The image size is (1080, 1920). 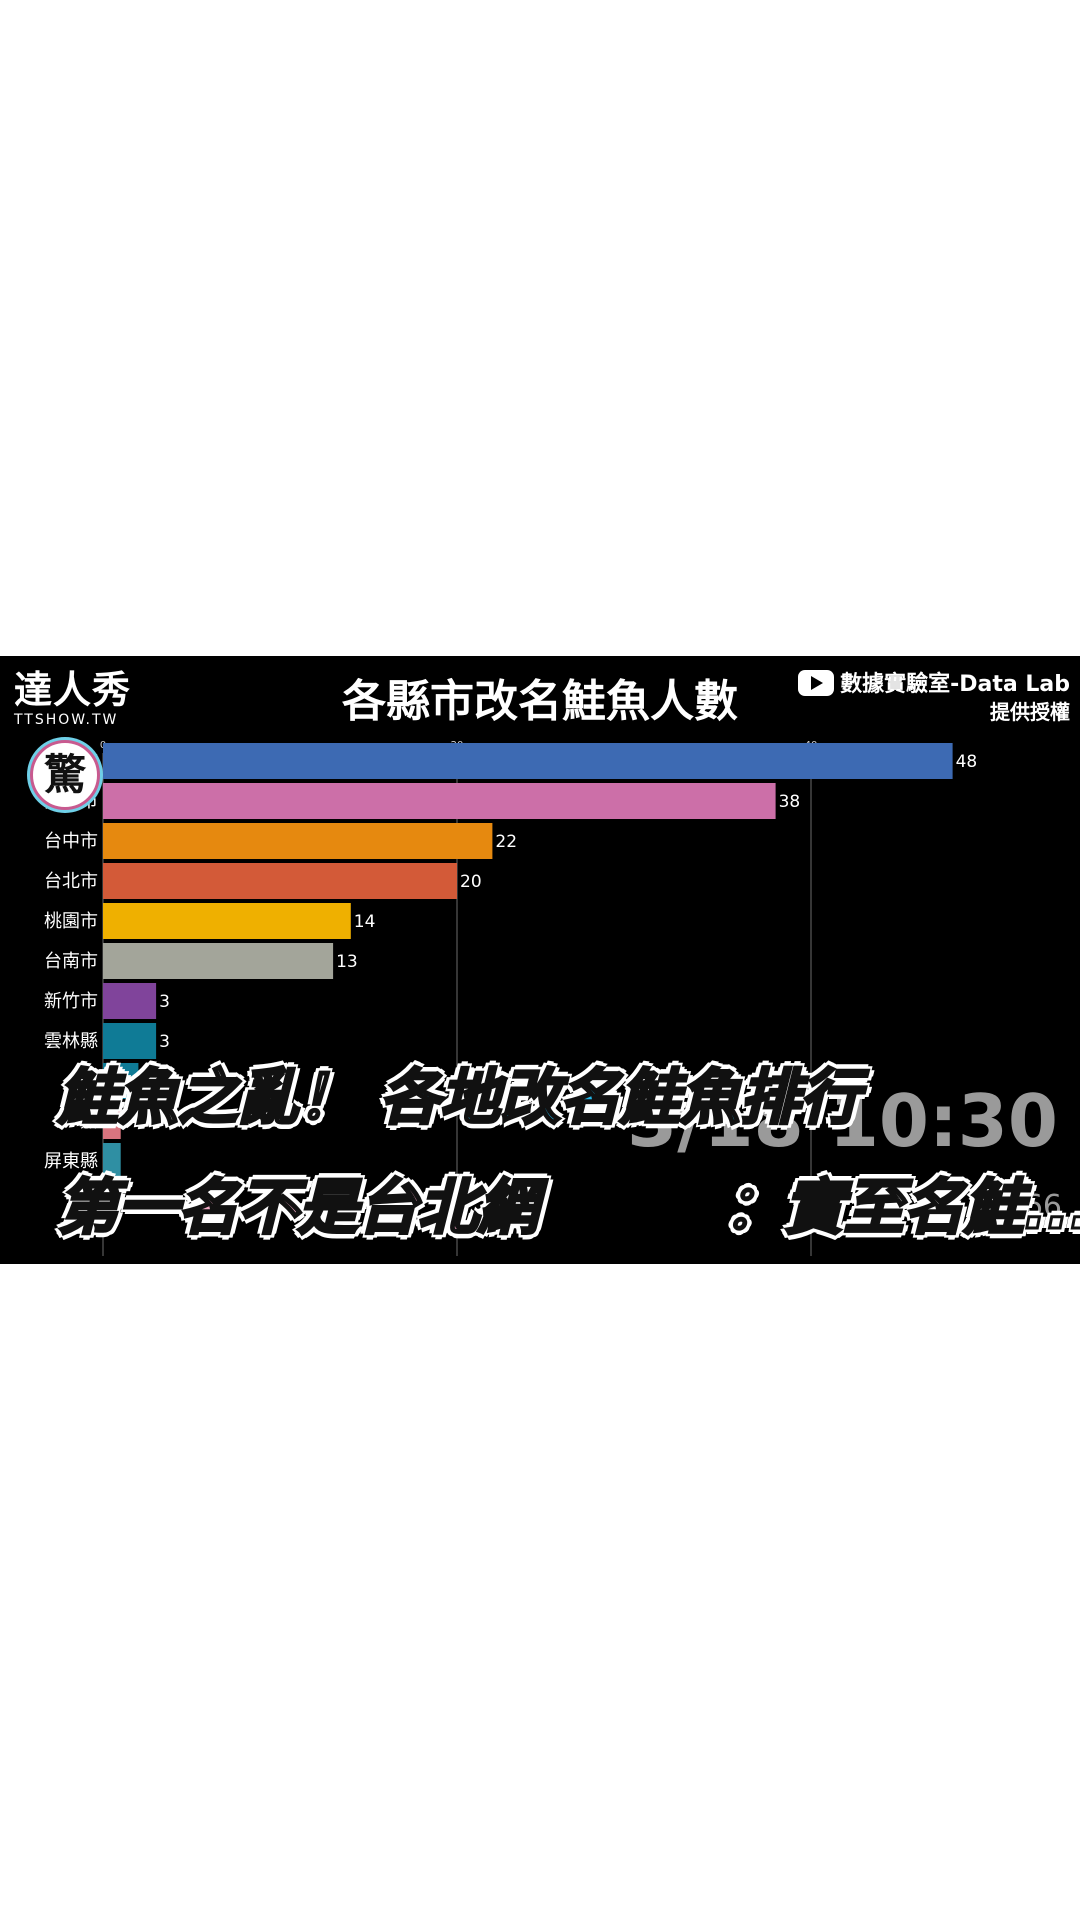 I want to click on value-label-7: 3, so click(x=164, y=1042).